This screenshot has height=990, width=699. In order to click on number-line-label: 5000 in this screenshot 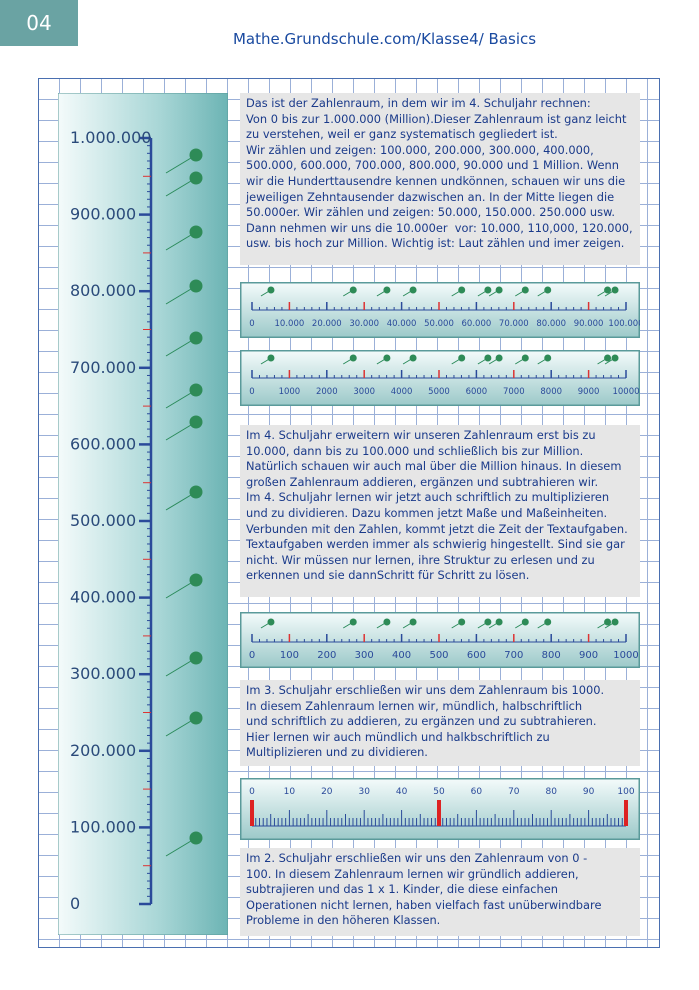, I will do `click(439, 392)`.